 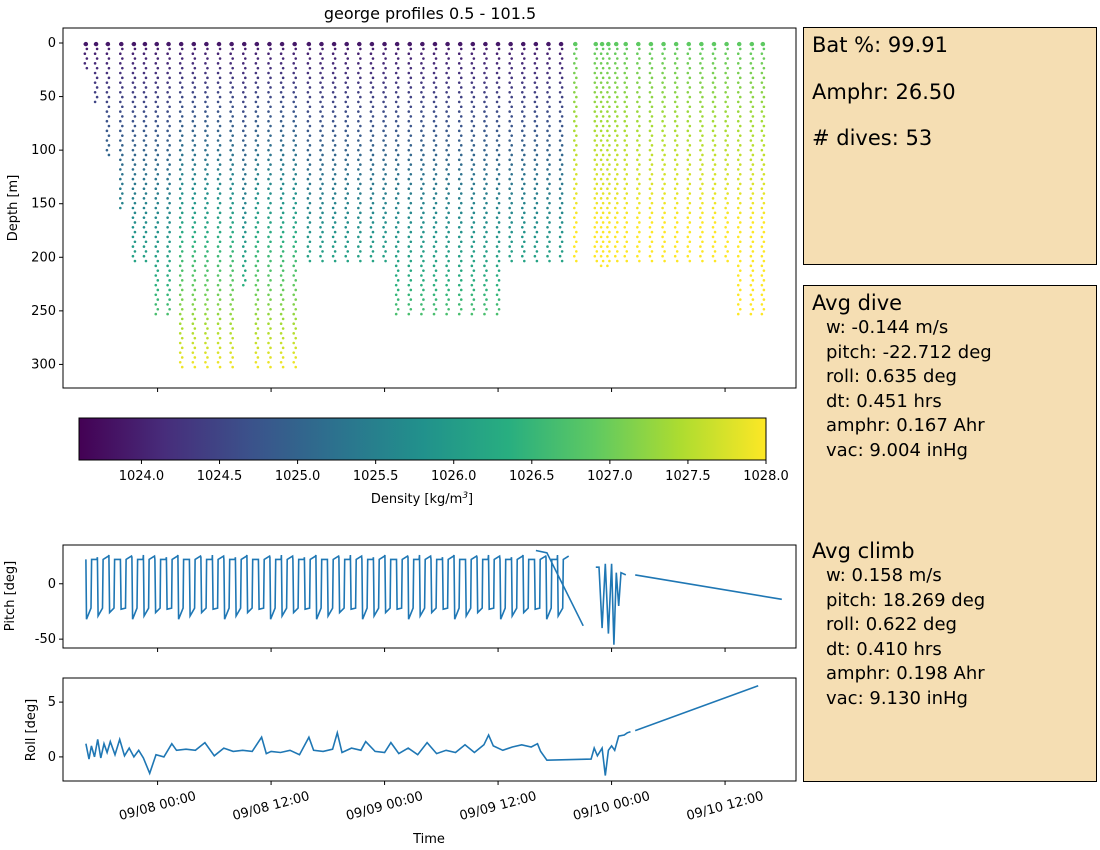 What do you see at coordinates (45, 639) in the screenshot?
I see `pitch-y-tick-label: -50` at bounding box center [45, 639].